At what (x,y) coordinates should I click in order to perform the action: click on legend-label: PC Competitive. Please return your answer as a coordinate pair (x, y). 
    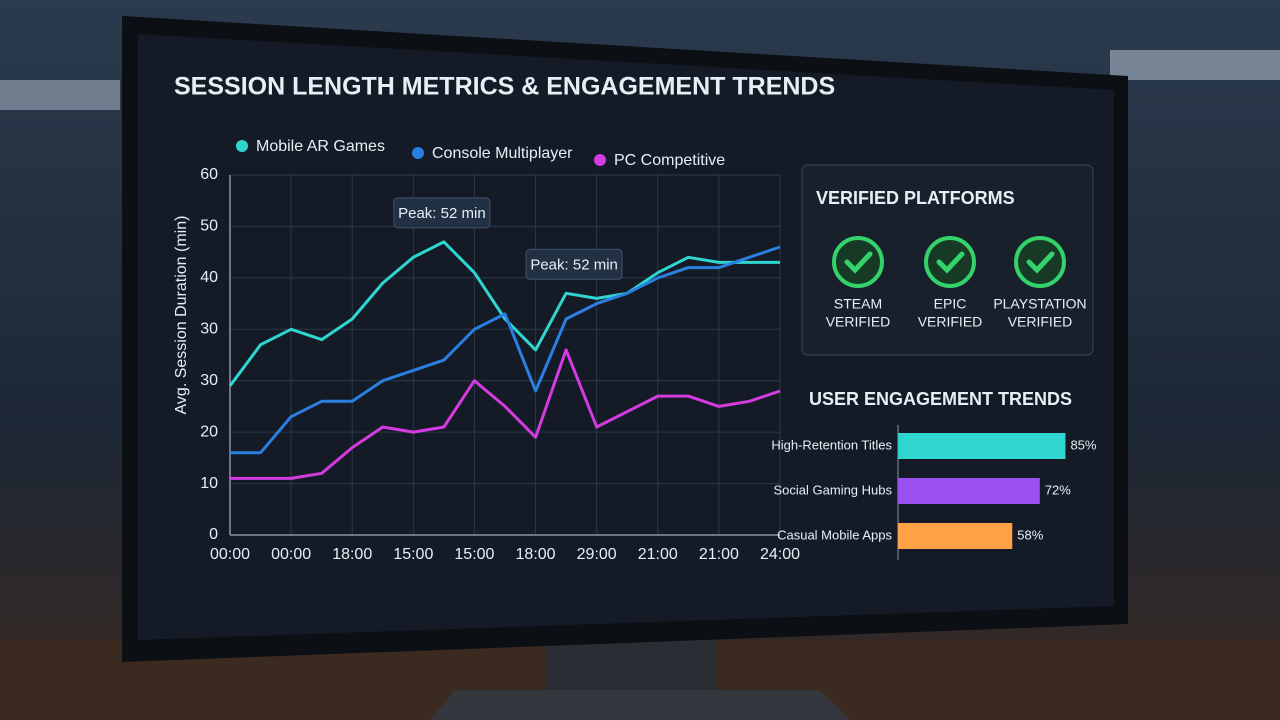
    Looking at the image, I should click on (669, 160).